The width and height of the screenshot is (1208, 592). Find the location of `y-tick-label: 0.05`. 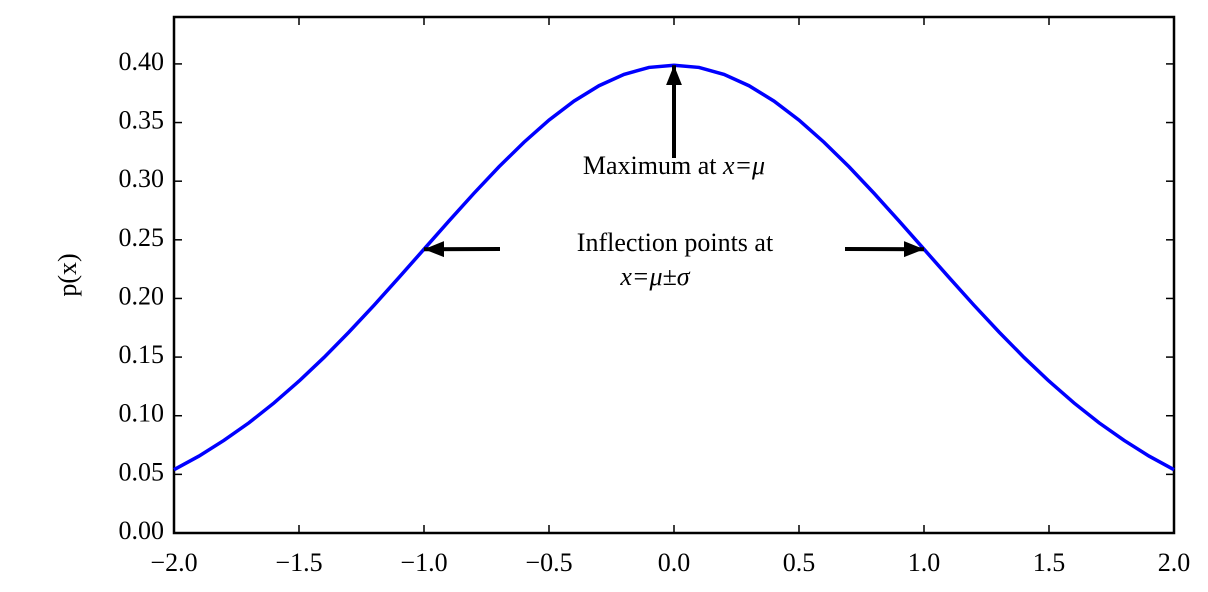

y-tick-label: 0.05 is located at coordinates (142, 471).